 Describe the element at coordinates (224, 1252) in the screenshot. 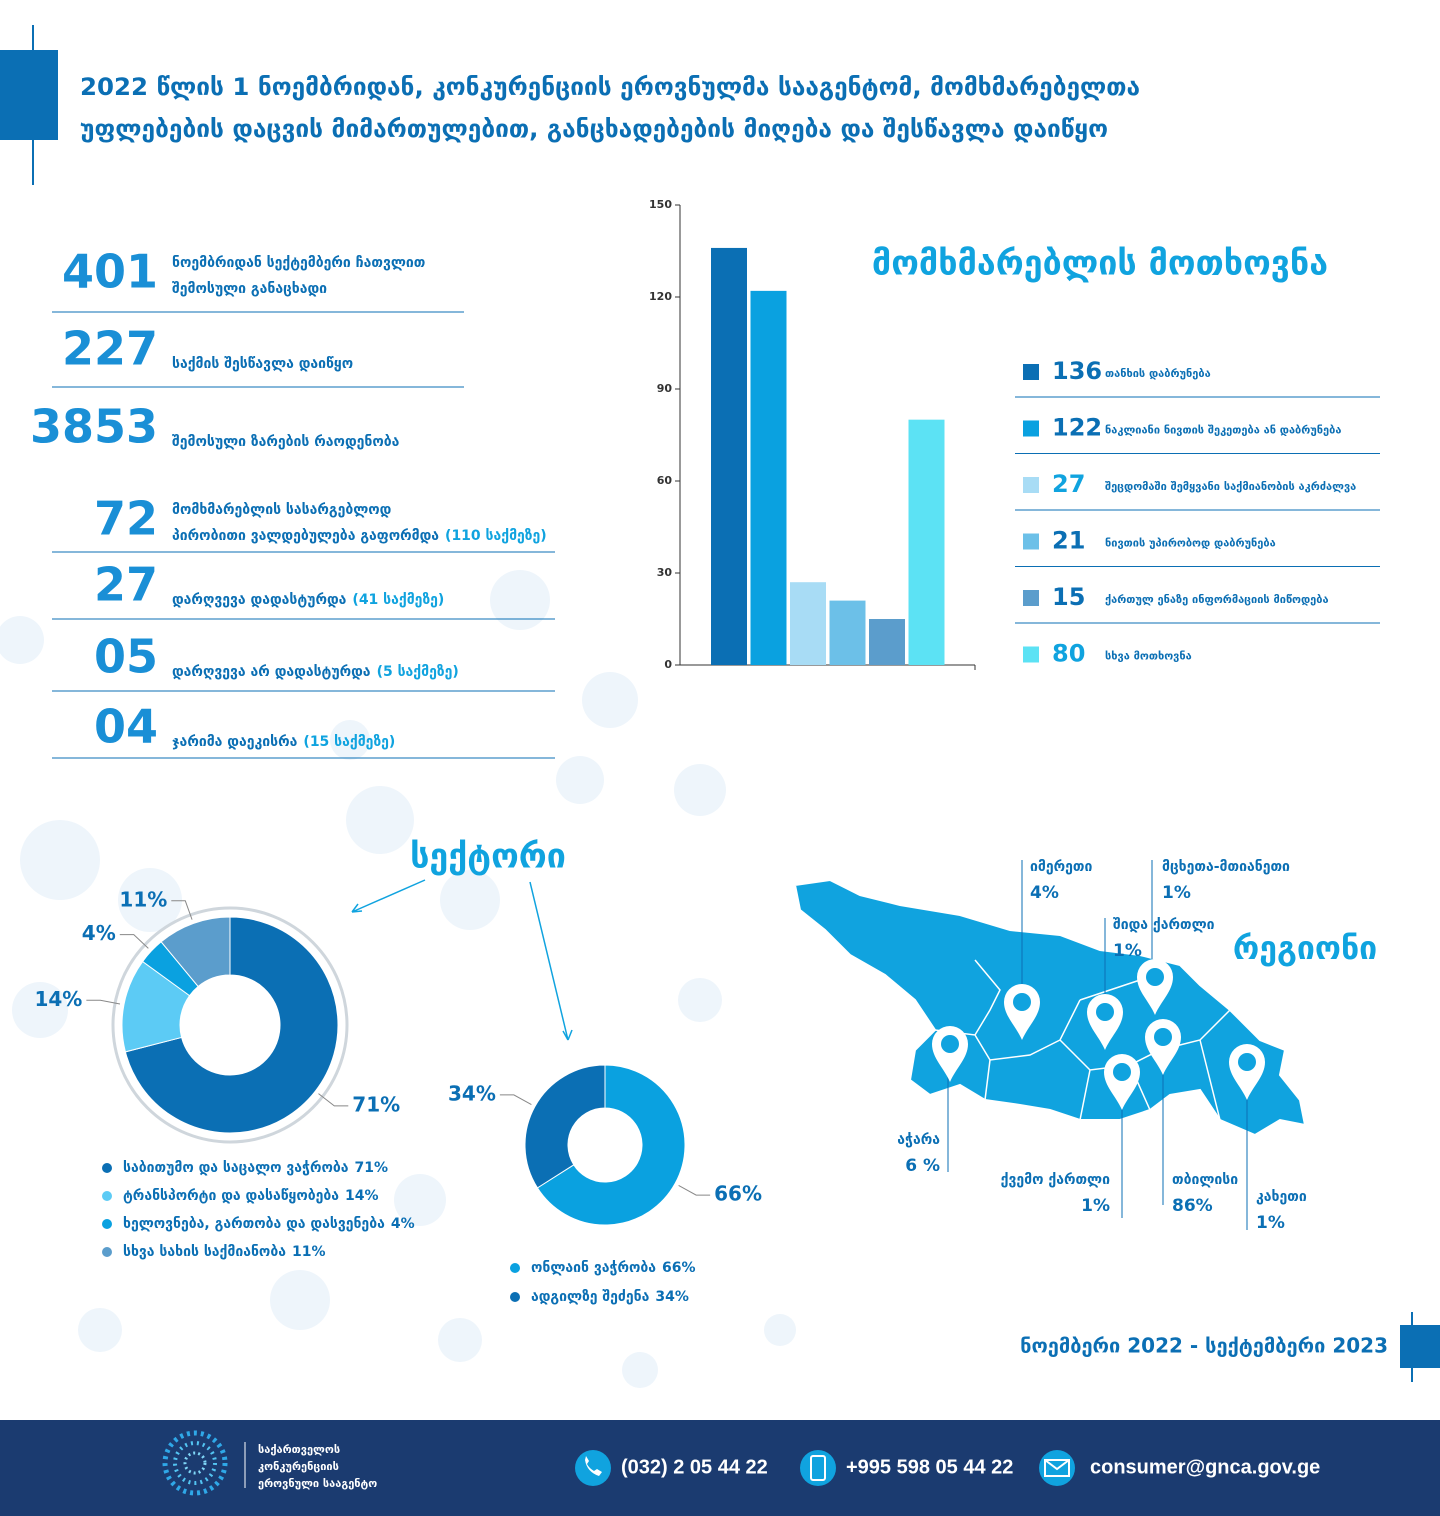

I see `legend-label: სხვა სახის საქმიანობა 11%` at that location.